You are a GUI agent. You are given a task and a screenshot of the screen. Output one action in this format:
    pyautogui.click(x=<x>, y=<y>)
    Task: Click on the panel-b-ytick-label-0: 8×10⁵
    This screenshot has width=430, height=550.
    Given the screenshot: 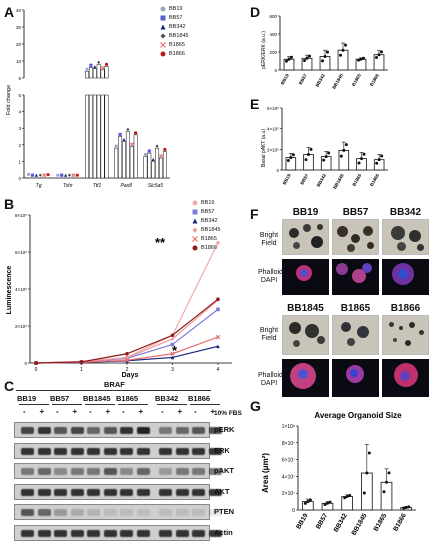 What is the action you would take?
    pyautogui.click(x=21, y=215)
    